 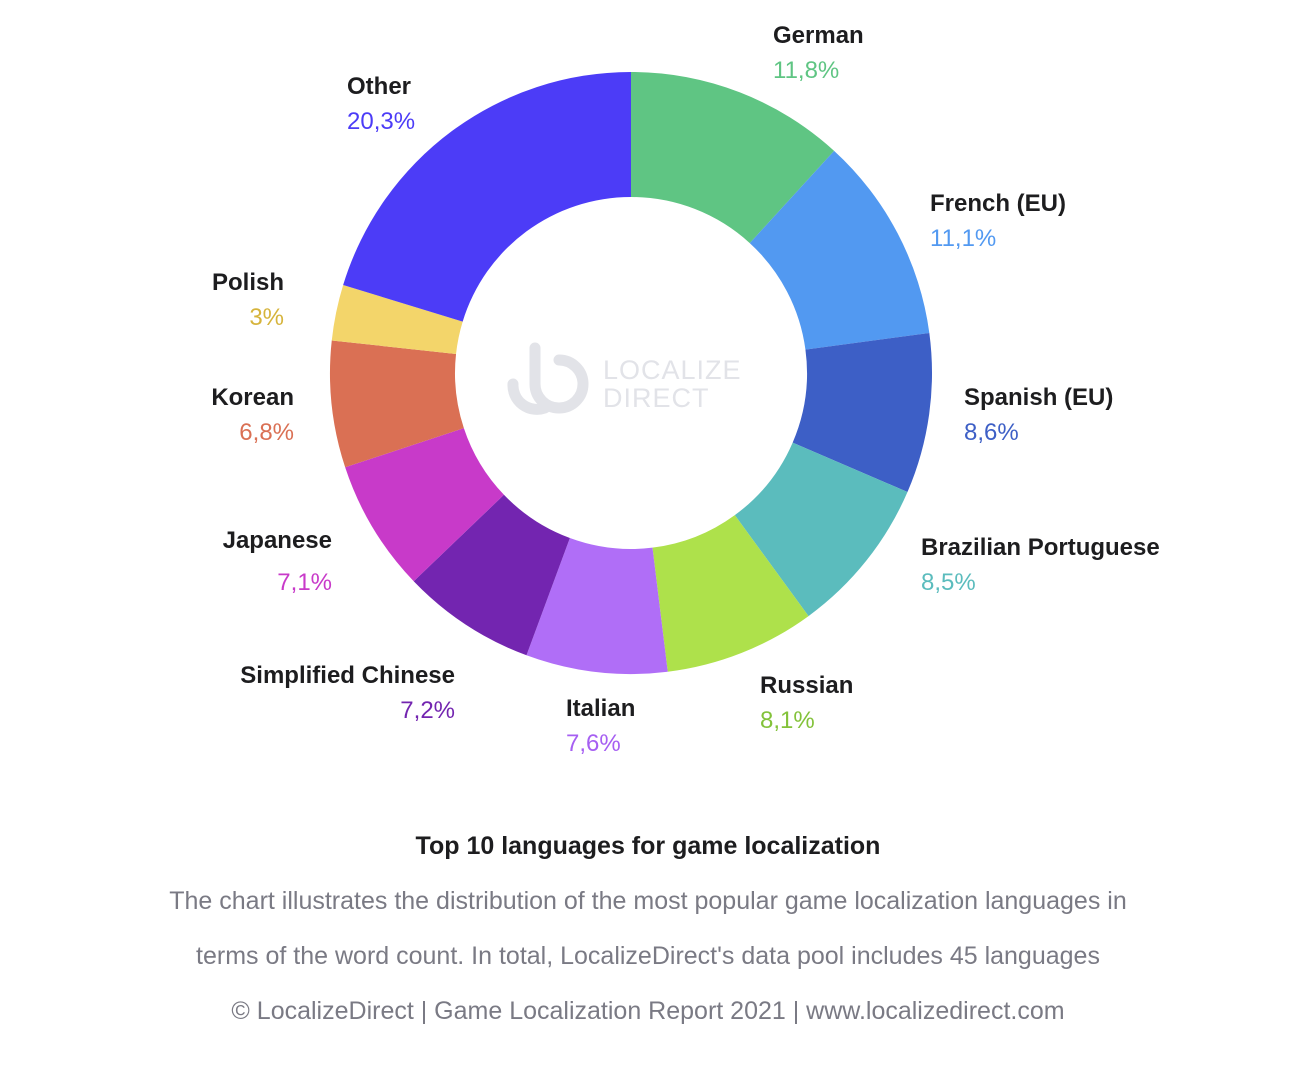 I want to click on localizedirect-logo-icon, so click(x=548, y=378).